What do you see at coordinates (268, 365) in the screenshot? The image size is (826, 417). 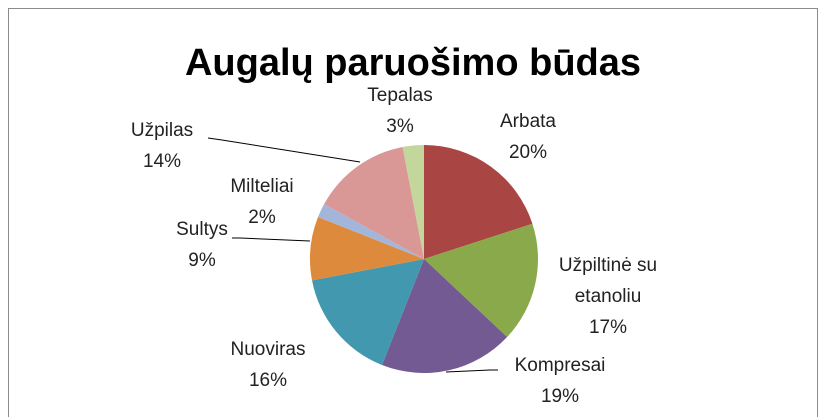 I see `data-label: Nuoviras 16%` at bounding box center [268, 365].